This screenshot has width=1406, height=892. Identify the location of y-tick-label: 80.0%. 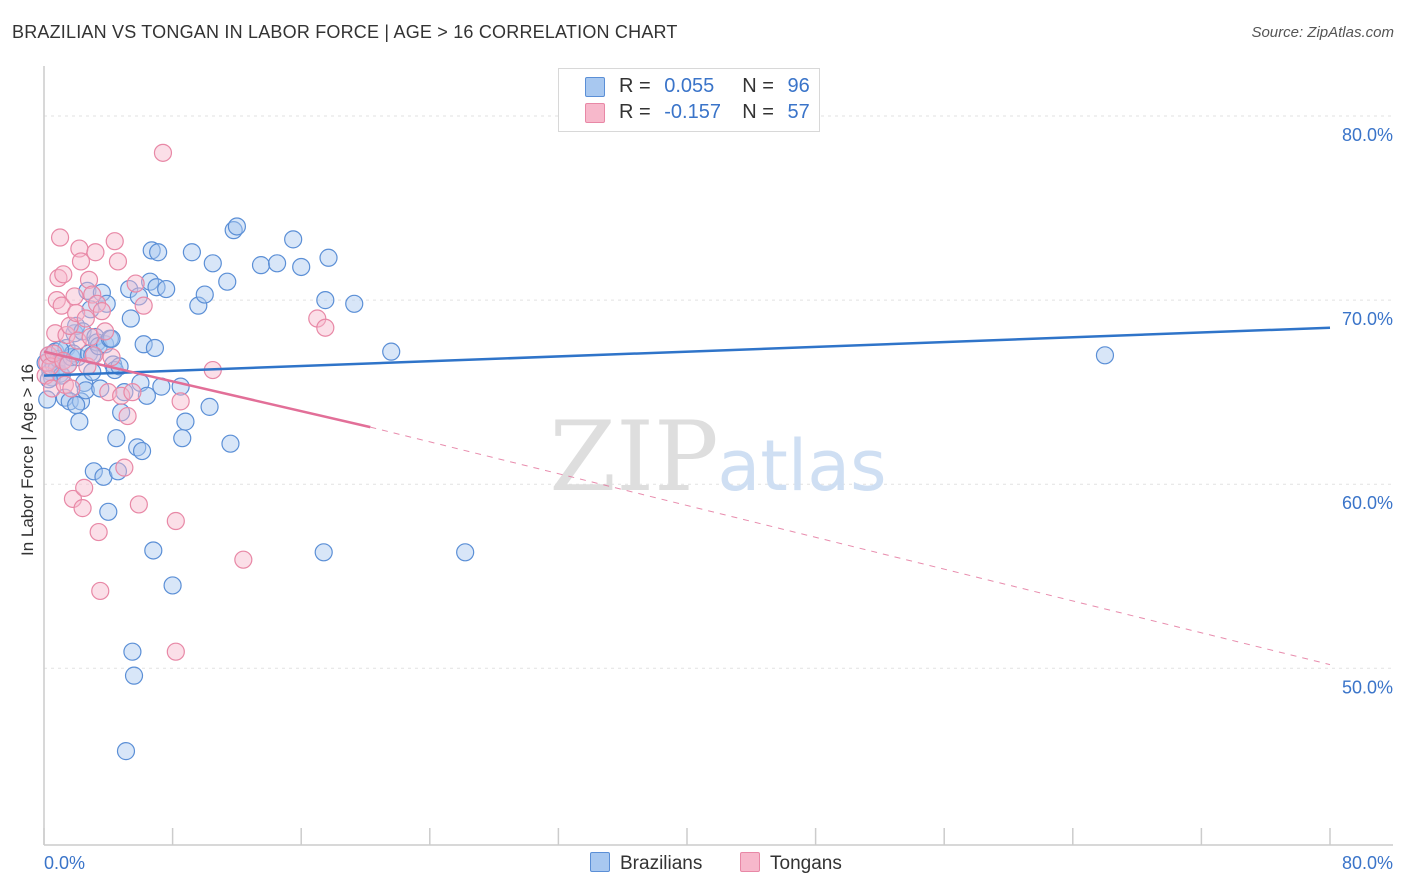
(1367, 135).